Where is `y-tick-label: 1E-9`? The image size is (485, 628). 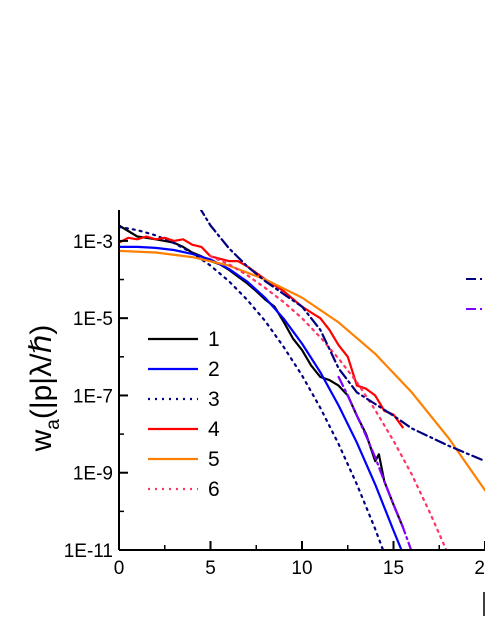
y-tick-label: 1E-9 is located at coordinates (93, 474).